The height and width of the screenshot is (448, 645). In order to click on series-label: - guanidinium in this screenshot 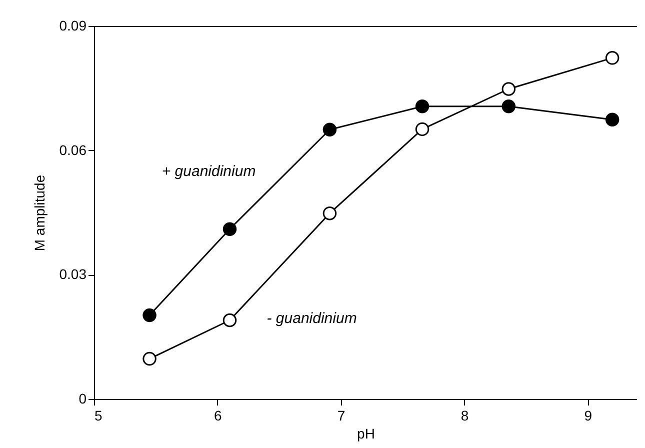, I will do `click(311, 319)`.